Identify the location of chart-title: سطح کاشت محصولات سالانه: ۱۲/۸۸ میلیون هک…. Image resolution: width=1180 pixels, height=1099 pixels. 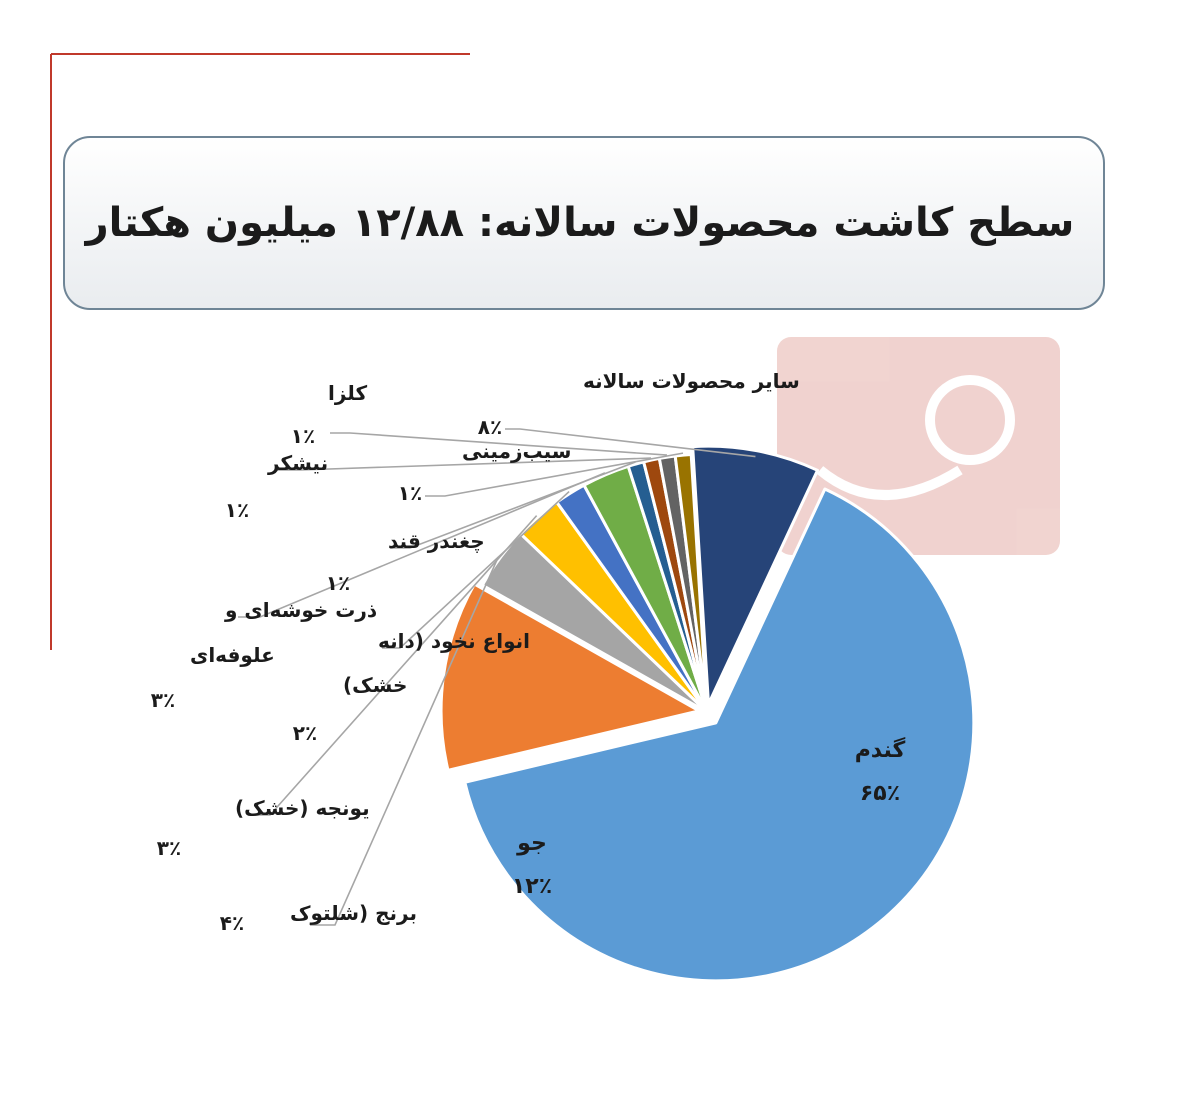
(579, 223).